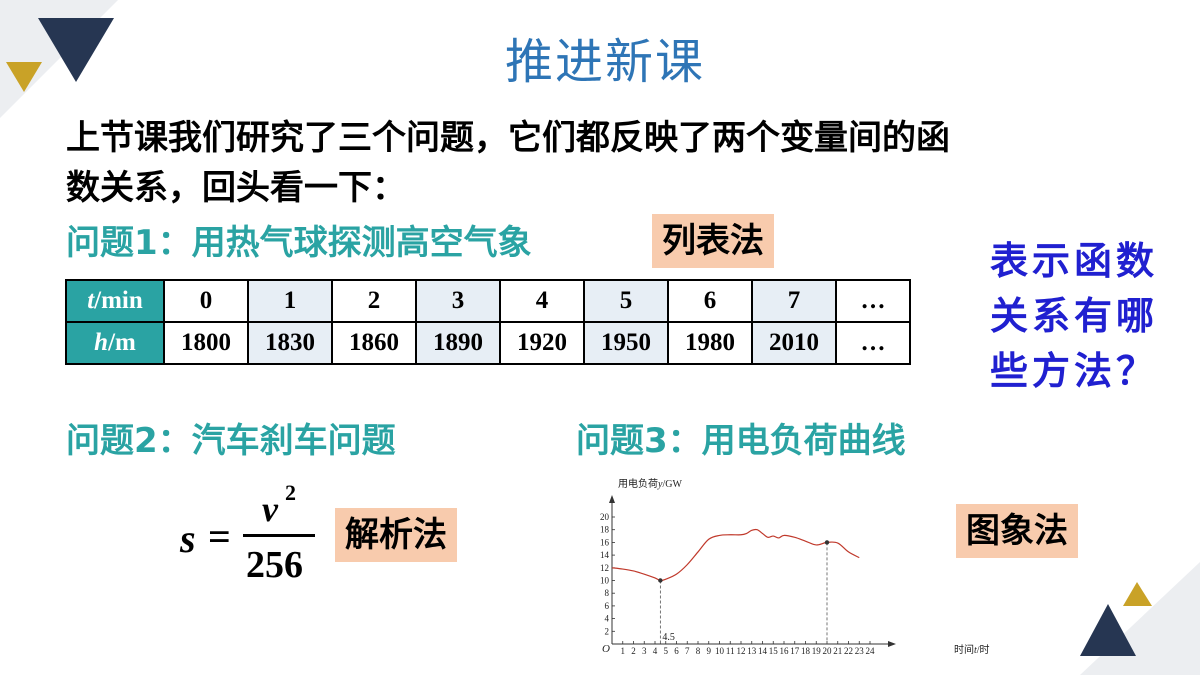  What do you see at coordinates (623, 651) in the screenshot?
I see `x-tick-label: 1` at bounding box center [623, 651].